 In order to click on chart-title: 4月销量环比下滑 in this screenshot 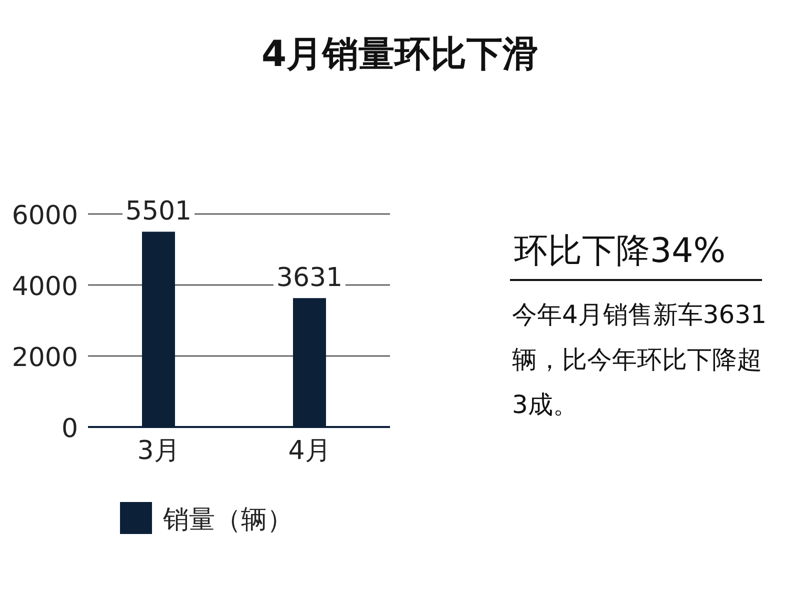, I will do `click(400, 54)`.